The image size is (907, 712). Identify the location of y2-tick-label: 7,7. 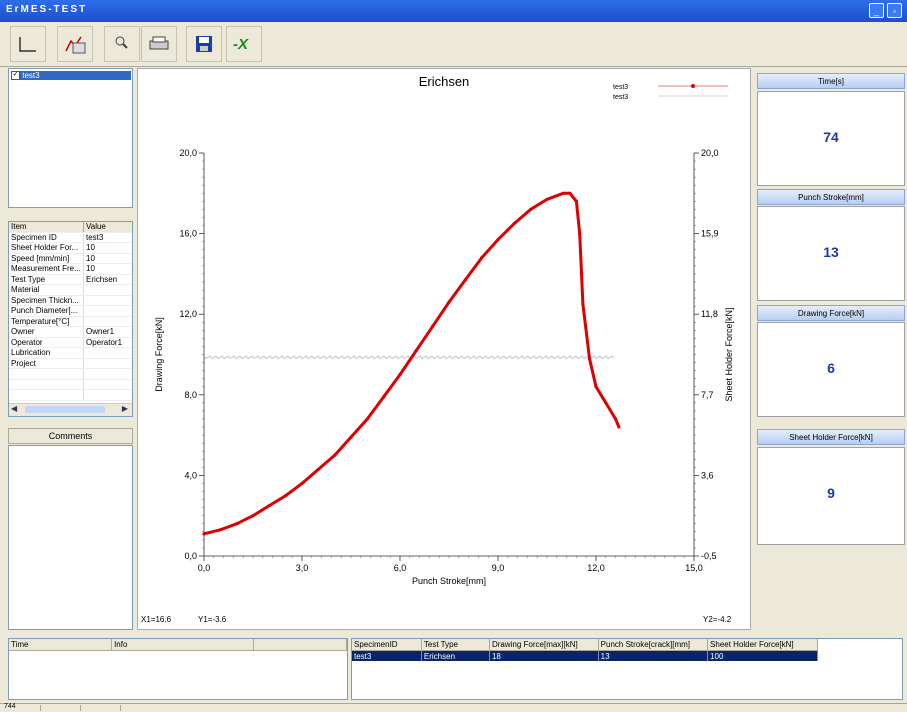
(707, 395).